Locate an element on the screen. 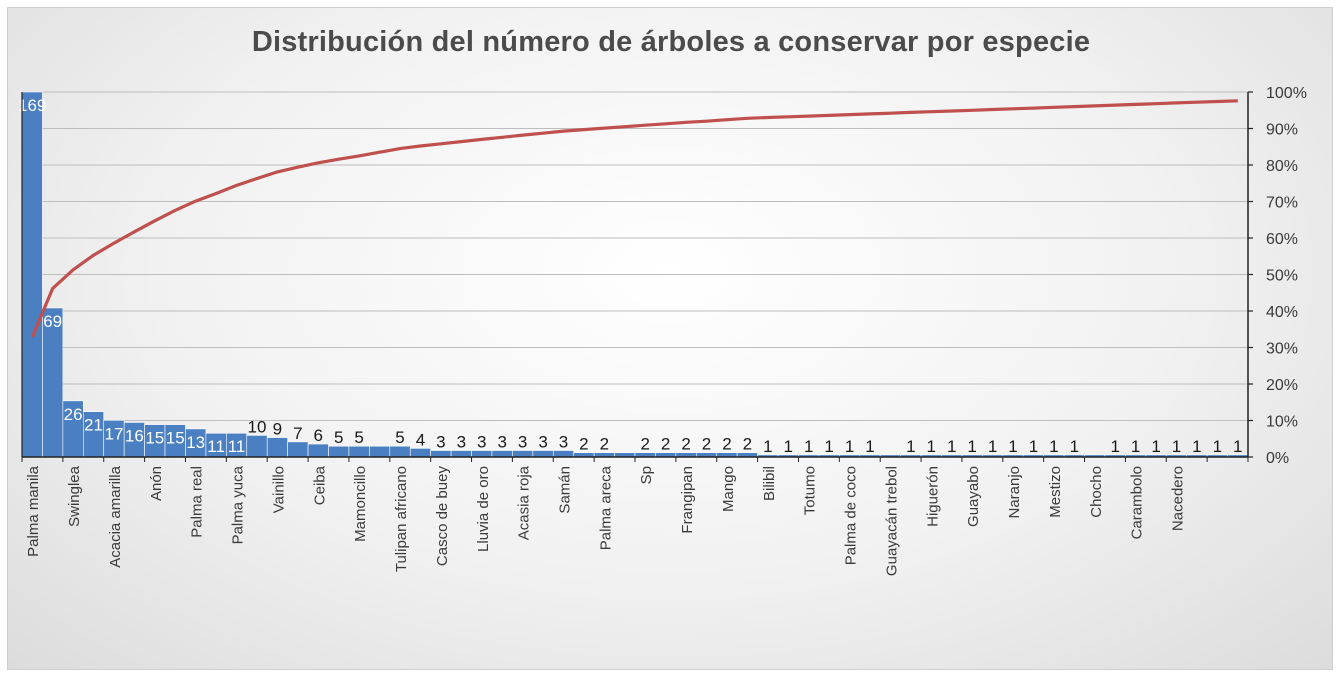 Image resolution: width=1342 pixels, height=679 pixels. category-label: Acasia roja is located at coordinates (524, 502).